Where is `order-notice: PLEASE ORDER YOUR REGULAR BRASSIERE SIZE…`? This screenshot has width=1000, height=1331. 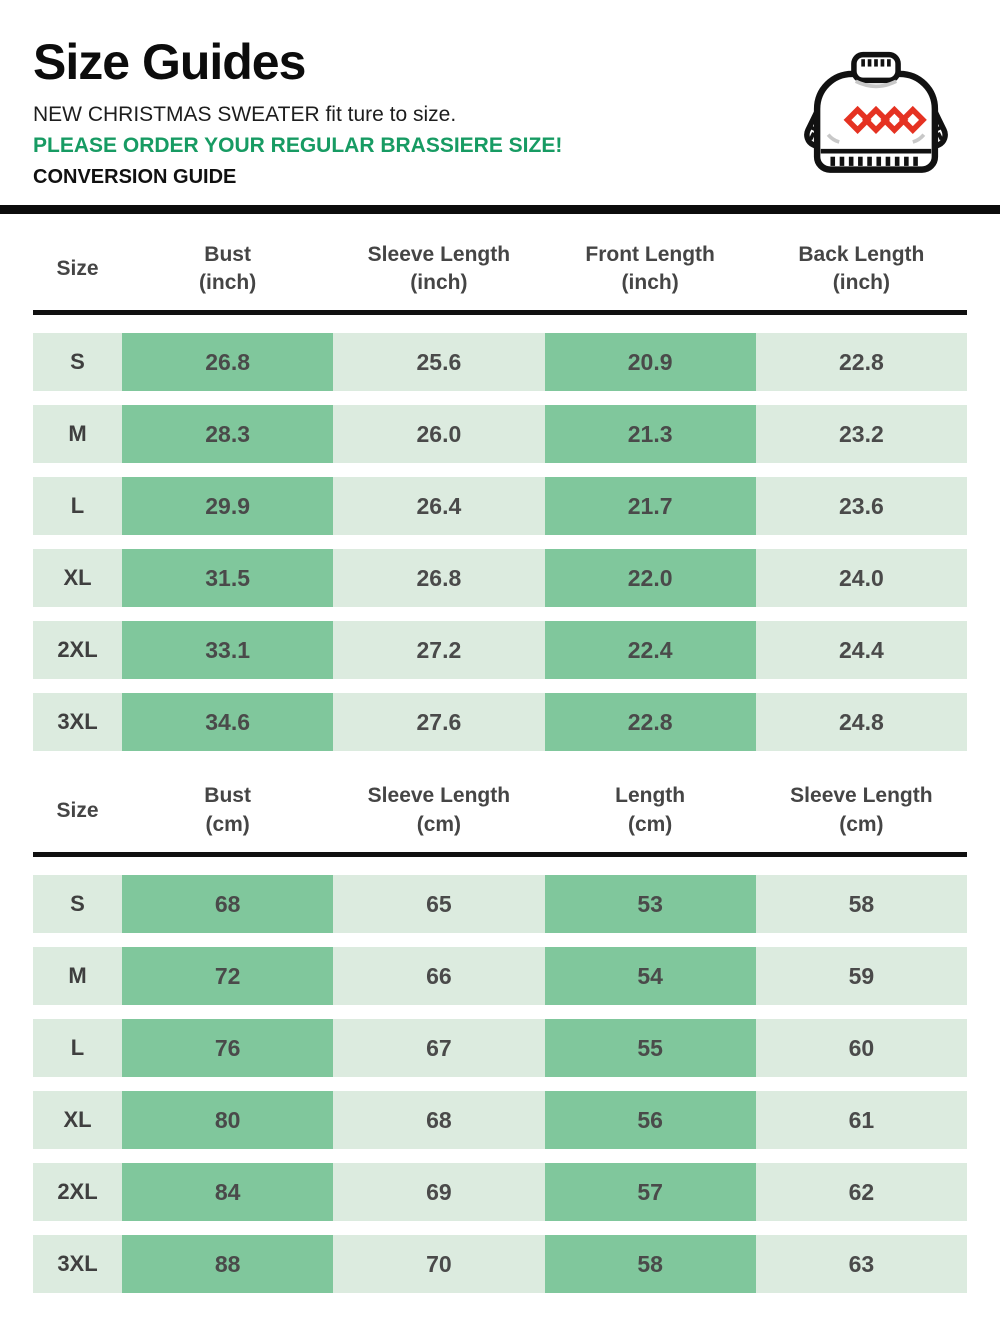
order-notice: PLEASE ORDER YOUR REGULAR BRASSIERE SIZE… is located at coordinates (298, 145).